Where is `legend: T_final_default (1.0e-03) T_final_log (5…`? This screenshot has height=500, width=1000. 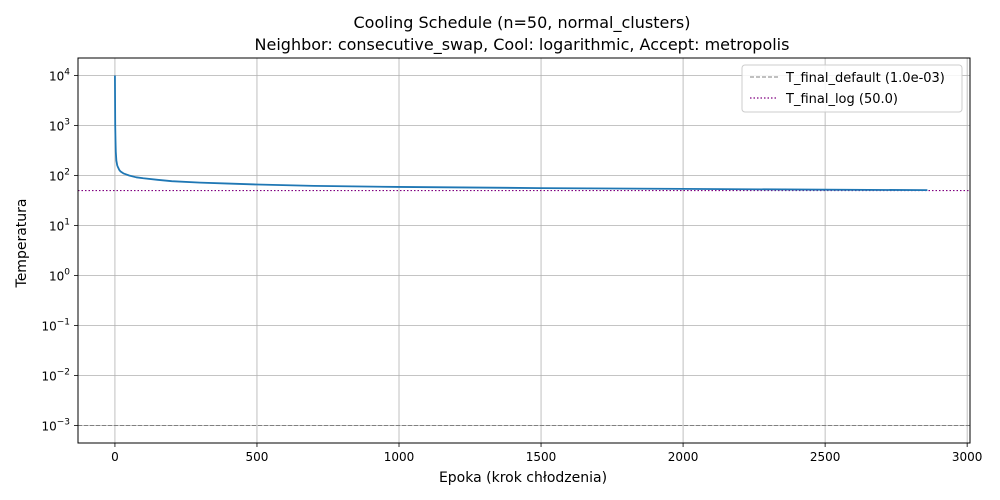 legend: T_final_default (1.0e-03) T_final_log (5… is located at coordinates (852, 88).